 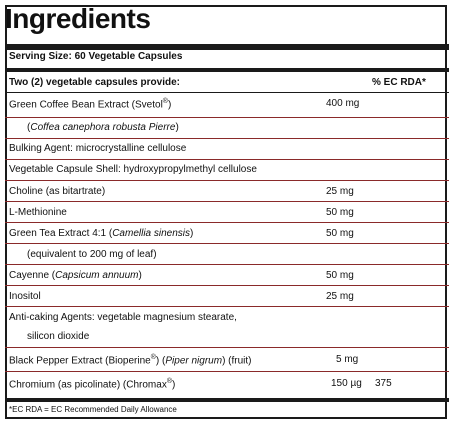 What do you see at coordinates (227, 70) in the screenshot?
I see `serving-divider` at bounding box center [227, 70].